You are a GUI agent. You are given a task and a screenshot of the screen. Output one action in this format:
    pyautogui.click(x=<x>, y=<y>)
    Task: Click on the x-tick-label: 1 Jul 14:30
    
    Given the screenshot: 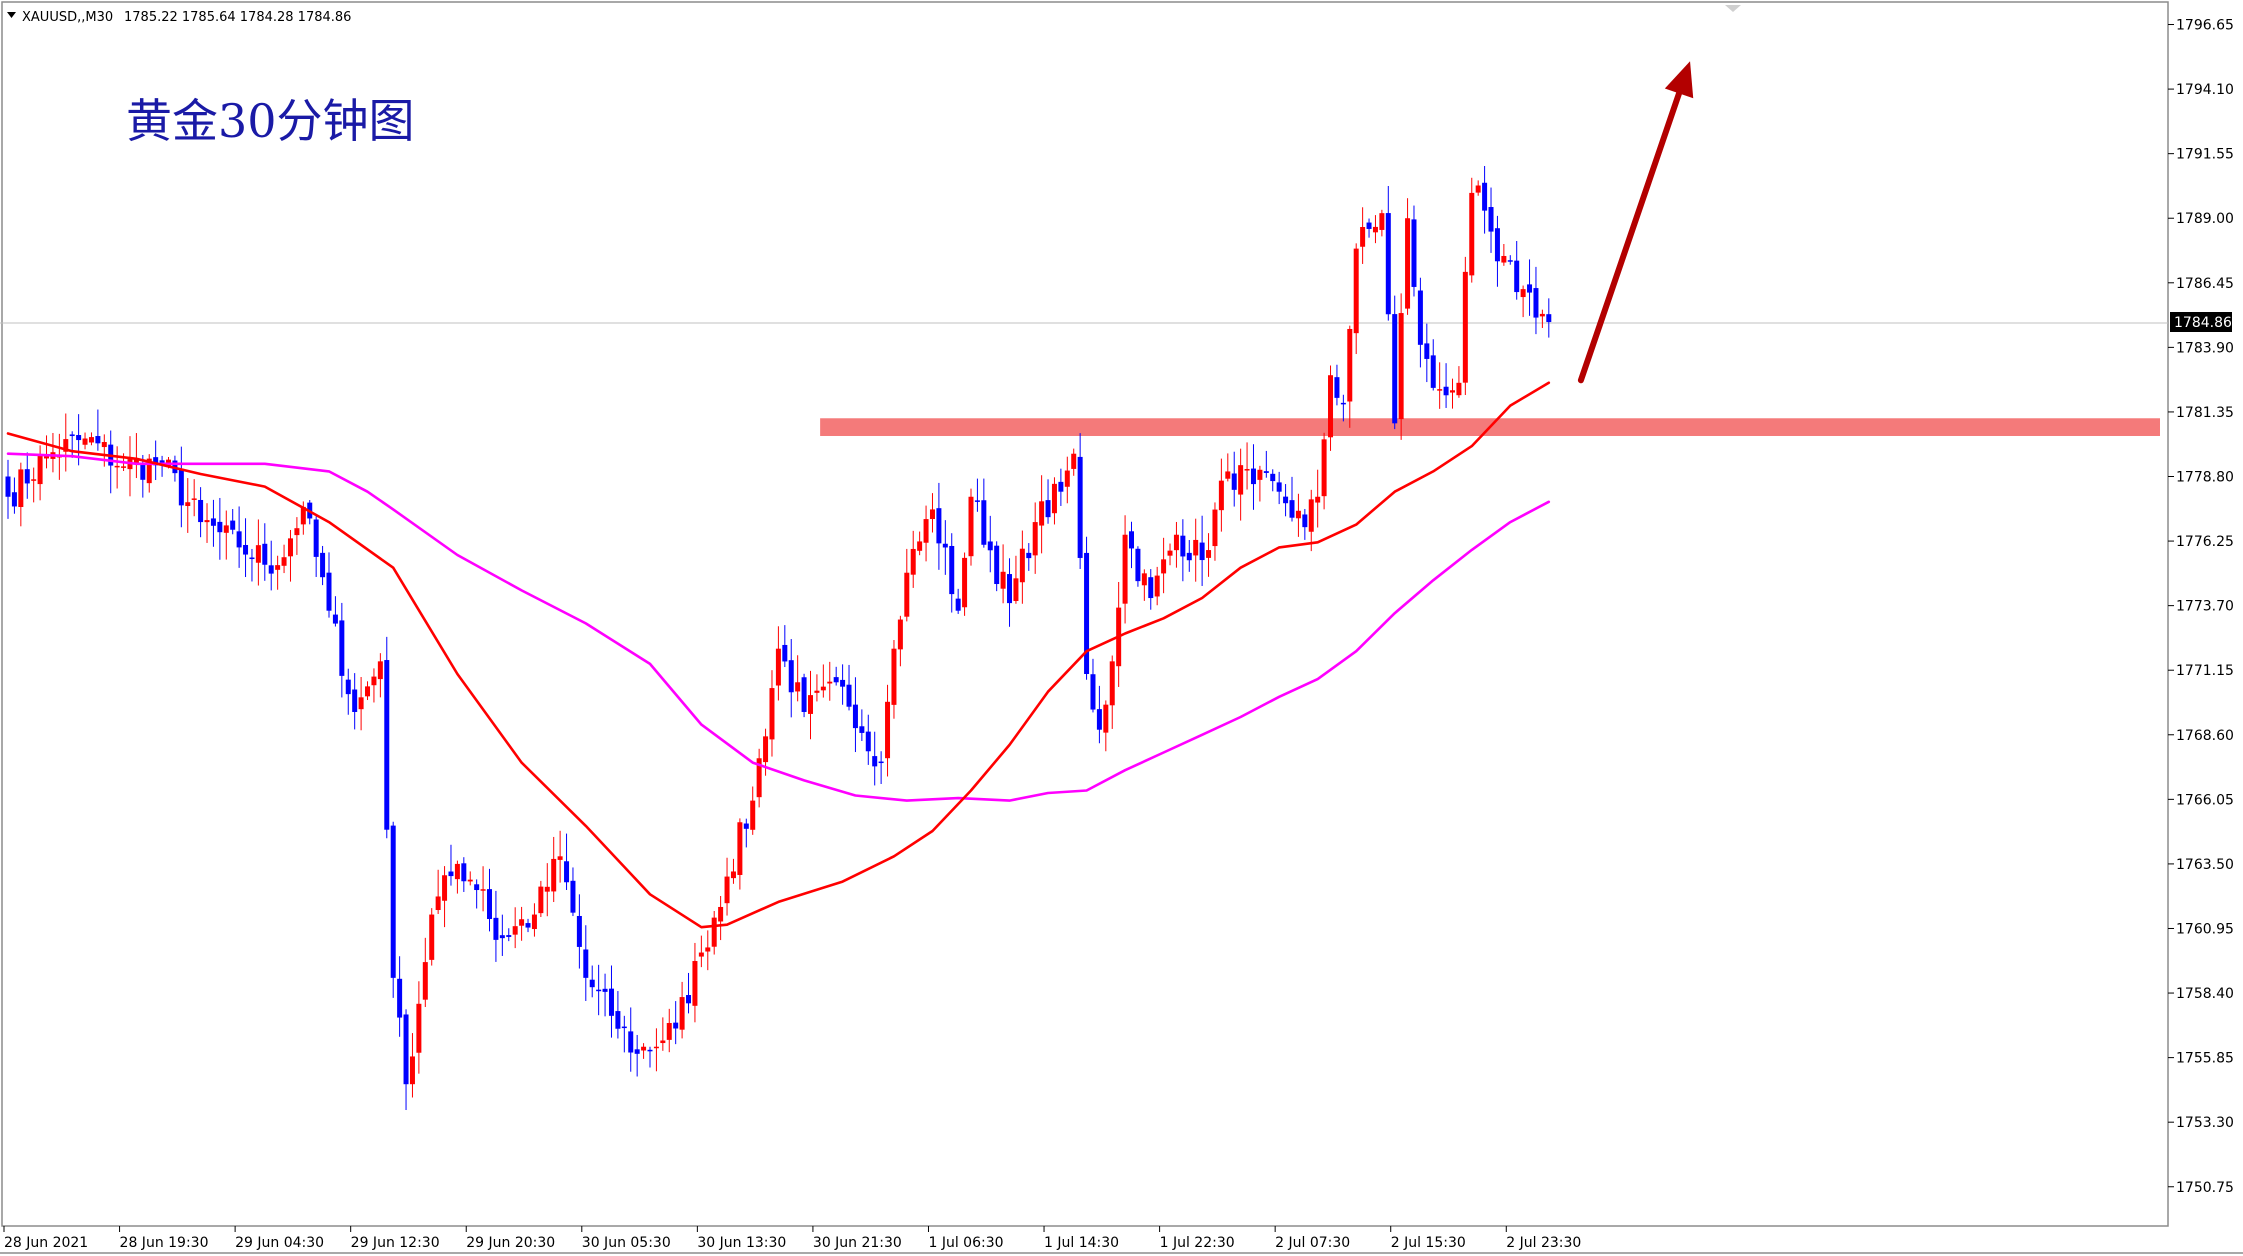 What is the action you would take?
    pyautogui.click(x=1081, y=1243)
    